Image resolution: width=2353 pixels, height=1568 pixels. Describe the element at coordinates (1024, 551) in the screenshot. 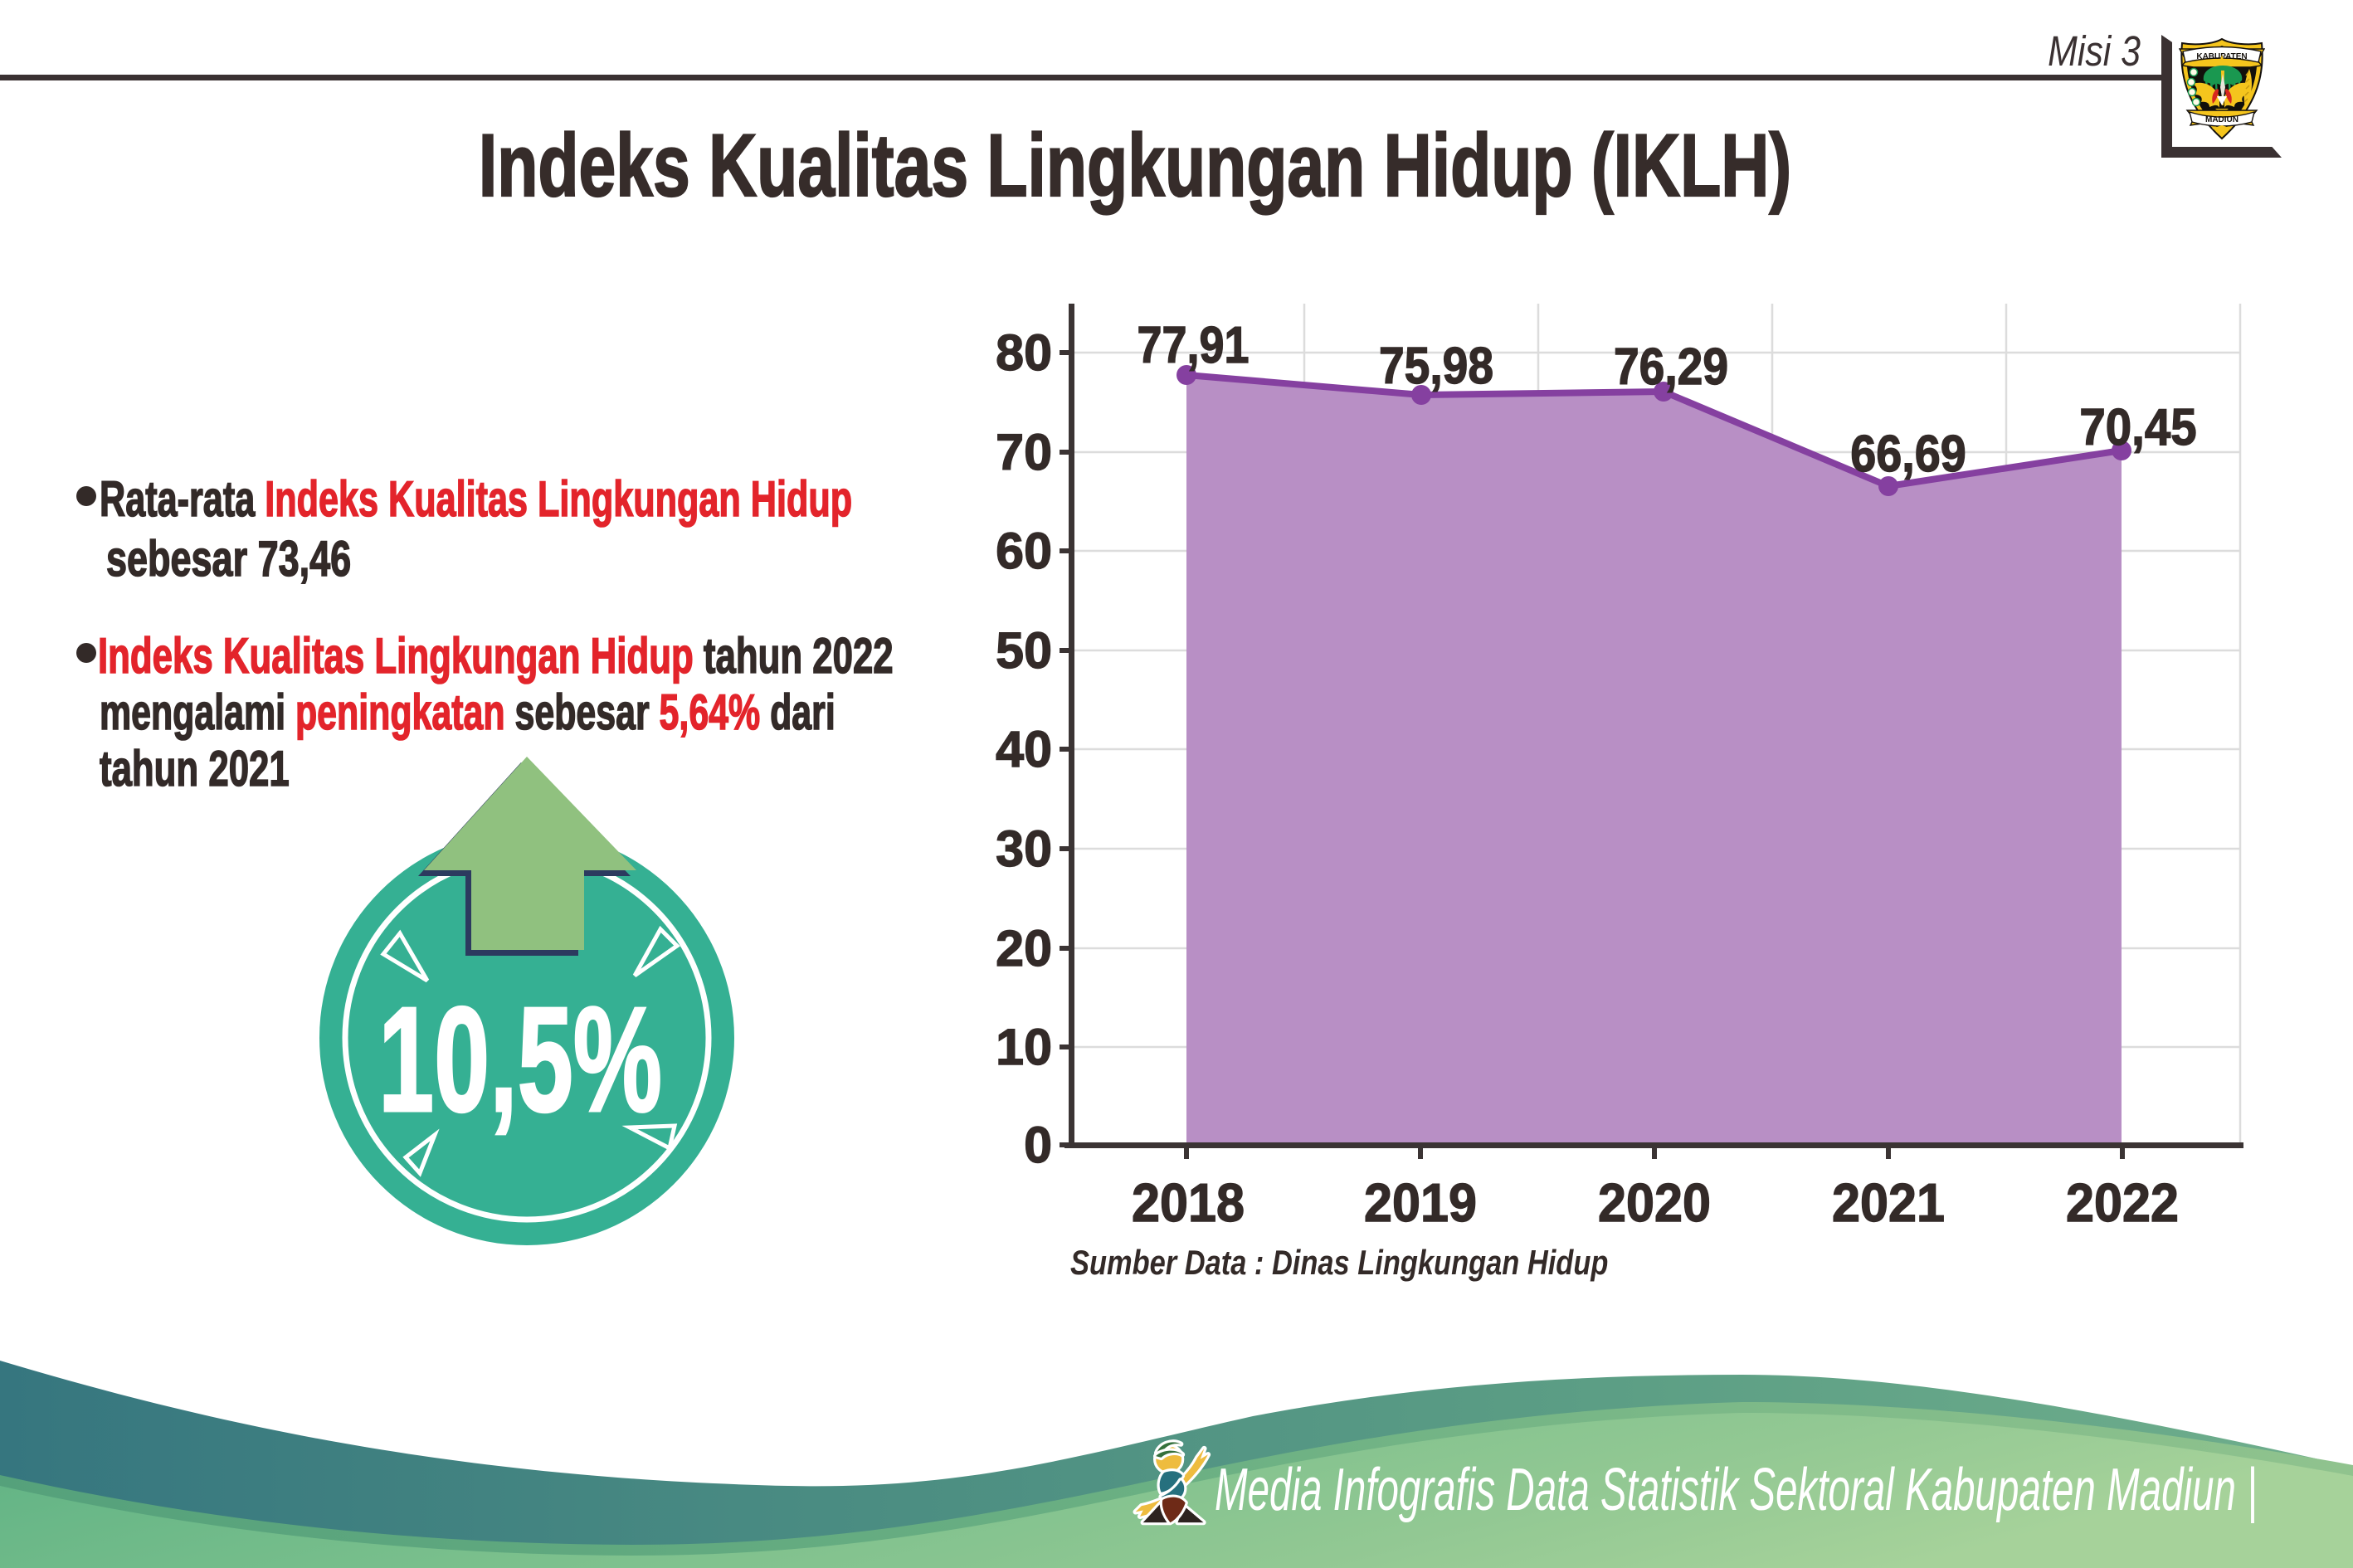

I see `svg-text: 60` at that location.